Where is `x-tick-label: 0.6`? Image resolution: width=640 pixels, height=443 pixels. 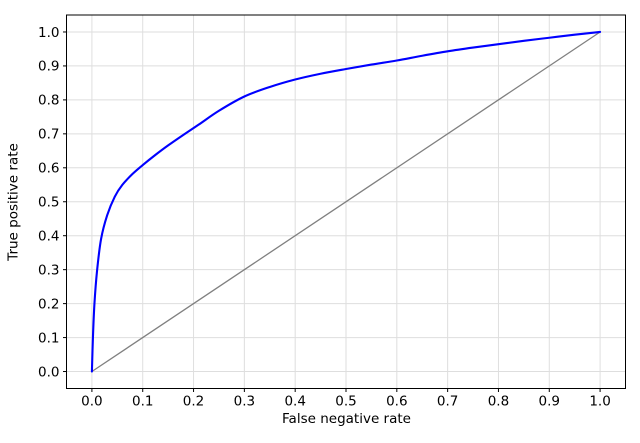
x-tick-label: 0.6 is located at coordinates (396, 402).